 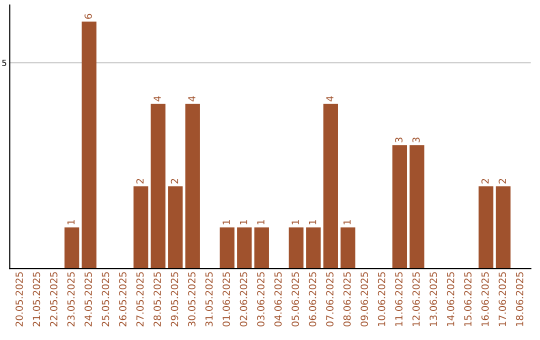 What do you see at coordinates (192, 299) in the screenshot?
I see `x-tick-label: 30.05.2025` at bounding box center [192, 299].